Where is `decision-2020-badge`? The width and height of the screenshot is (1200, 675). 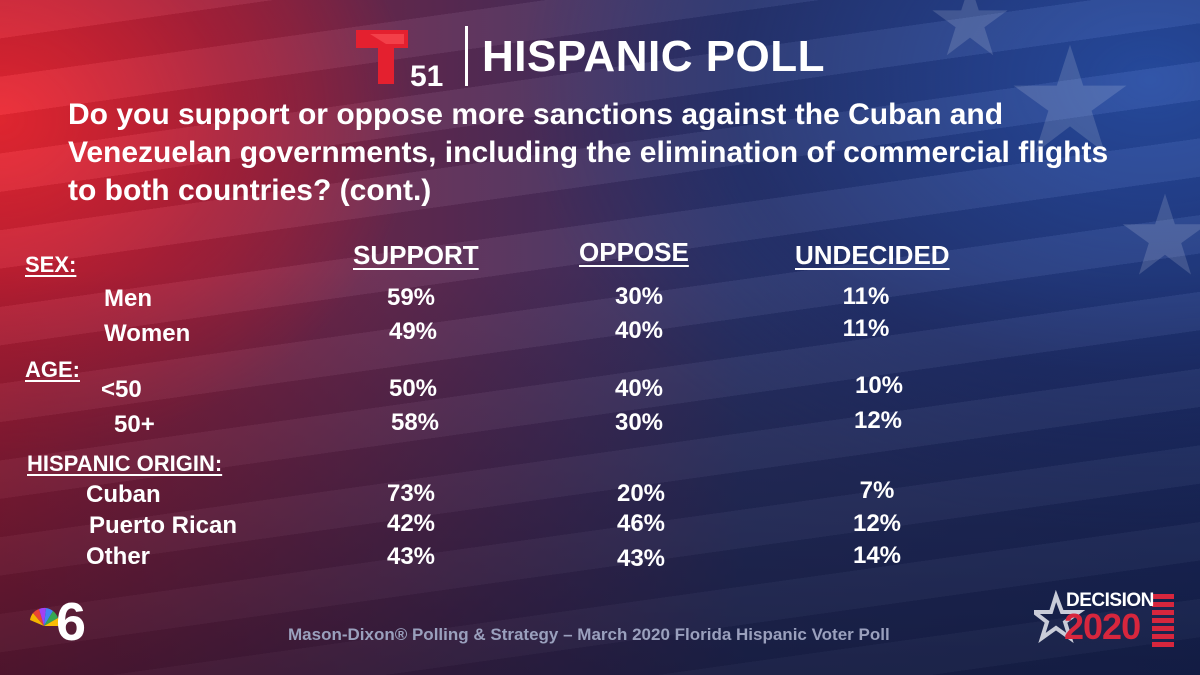 decision-2020-badge is located at coordinates (1104, 618).